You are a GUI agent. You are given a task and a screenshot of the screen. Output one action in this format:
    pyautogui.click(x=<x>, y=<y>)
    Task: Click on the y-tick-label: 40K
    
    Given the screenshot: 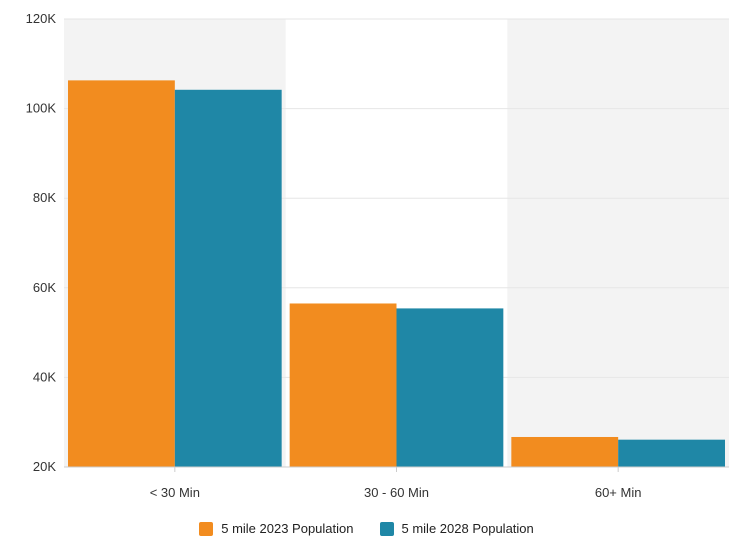 What is the action you would take?
    pyautogui.click(x=44, y=376)
    